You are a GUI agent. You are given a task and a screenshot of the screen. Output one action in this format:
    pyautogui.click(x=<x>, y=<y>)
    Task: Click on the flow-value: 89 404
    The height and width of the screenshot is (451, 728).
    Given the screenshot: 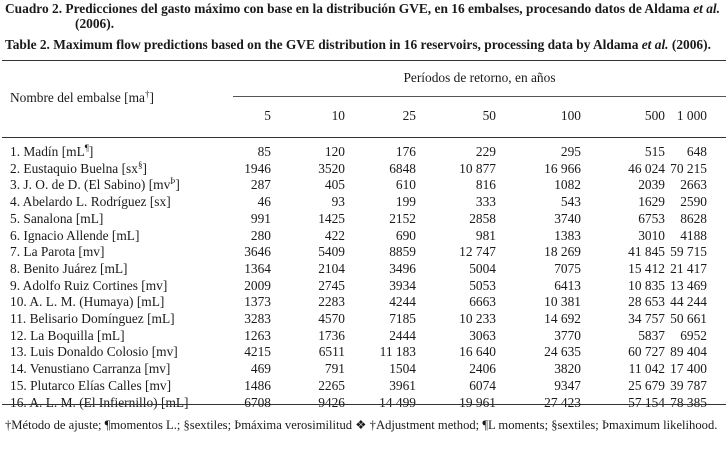 What is the action you would take?
    pyautogui.click(x=688, y=352)
    